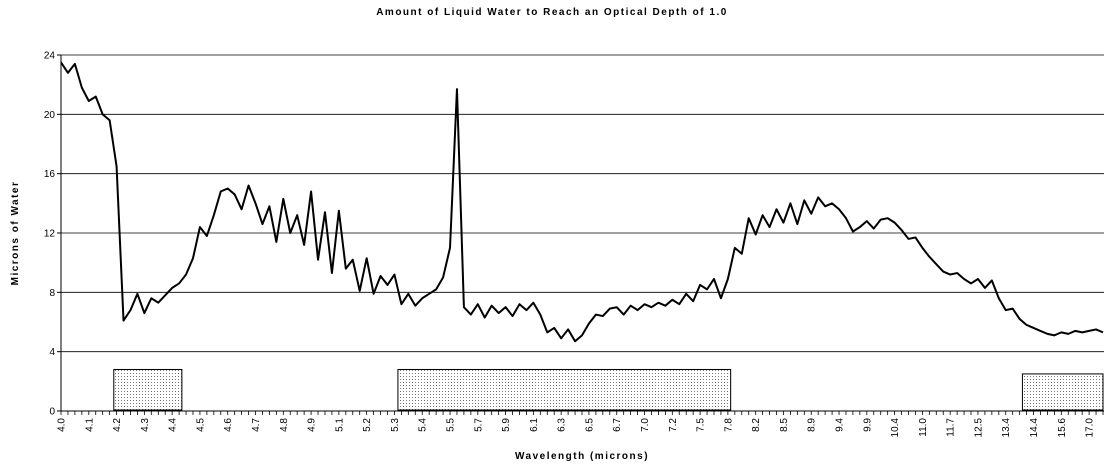 This screenshot has height=468, width=1104. I want to click on y-tick-label: 4, so click(52, 352).